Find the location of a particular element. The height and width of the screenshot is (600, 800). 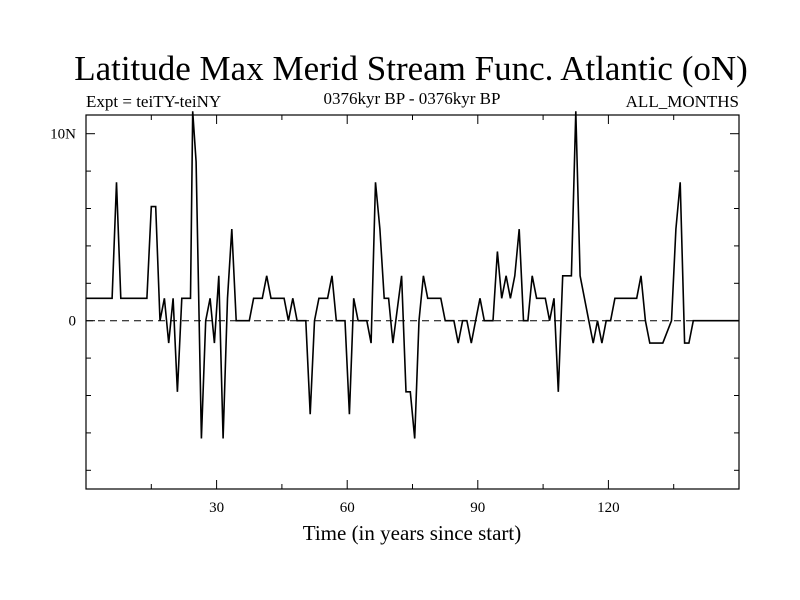

y-tick-label: 0 is located at coordinates (73, 322).